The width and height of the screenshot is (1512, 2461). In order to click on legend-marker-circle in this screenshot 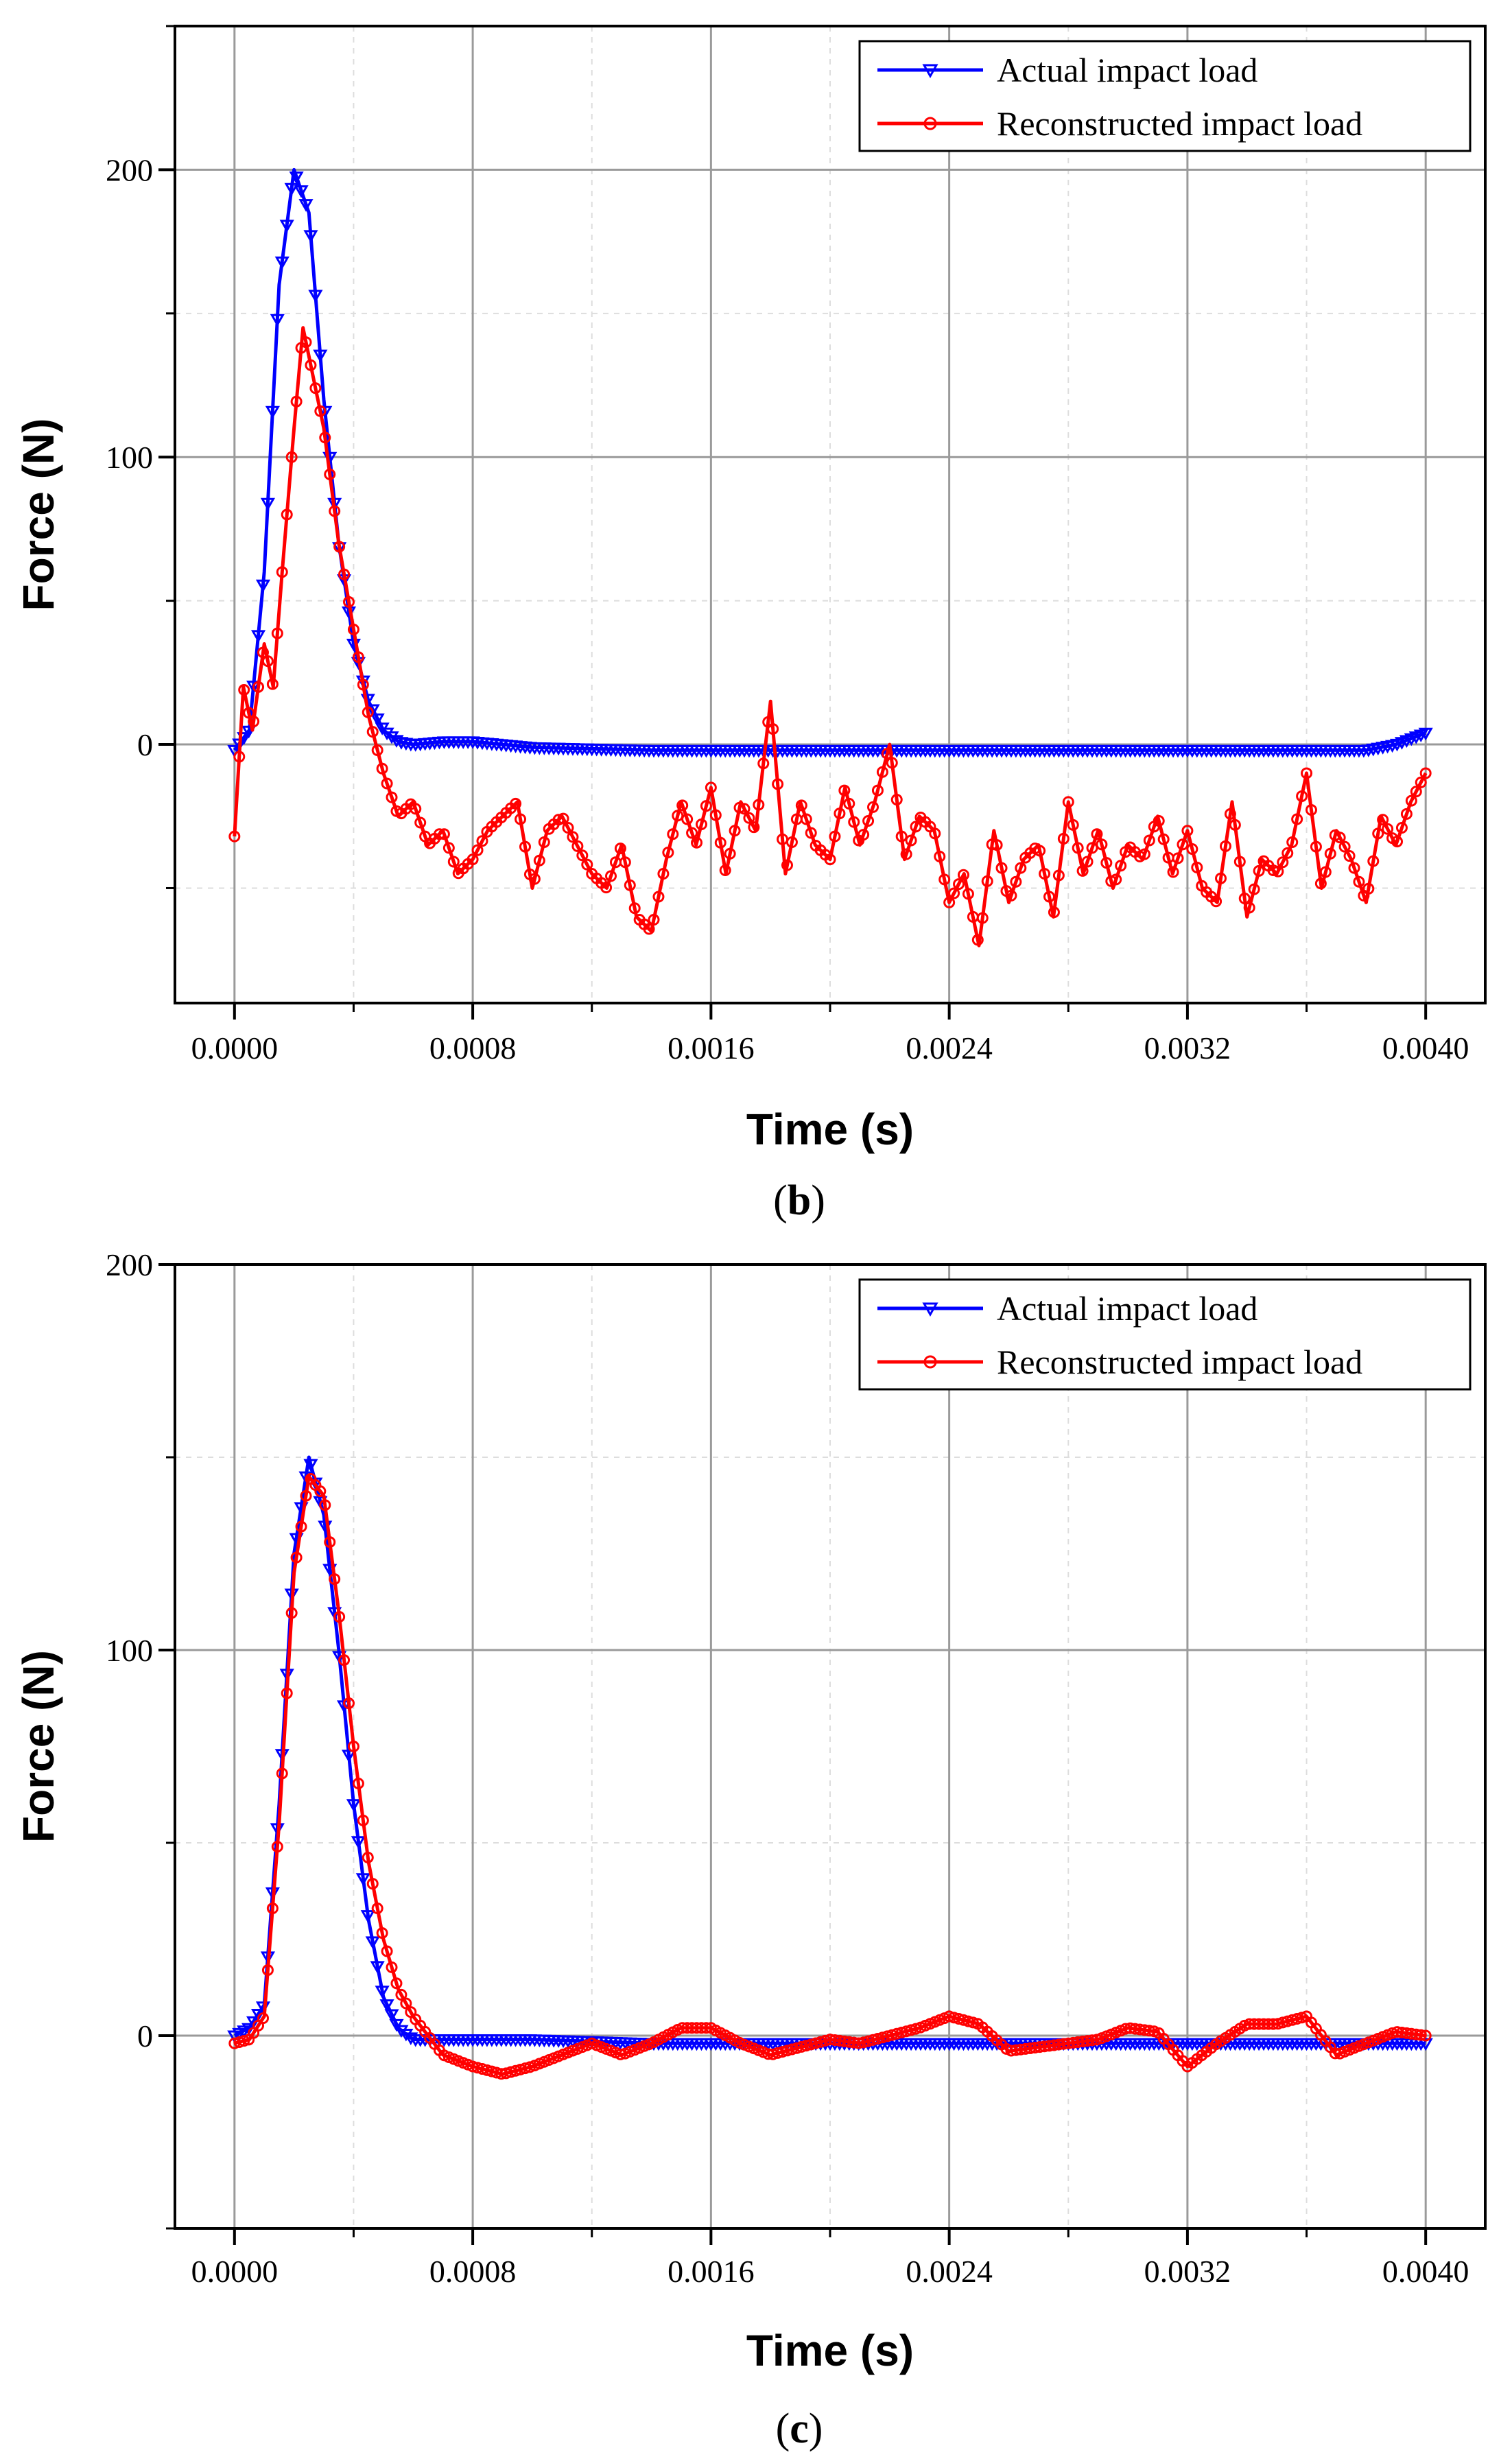, I will do `click(930, 1362)`.